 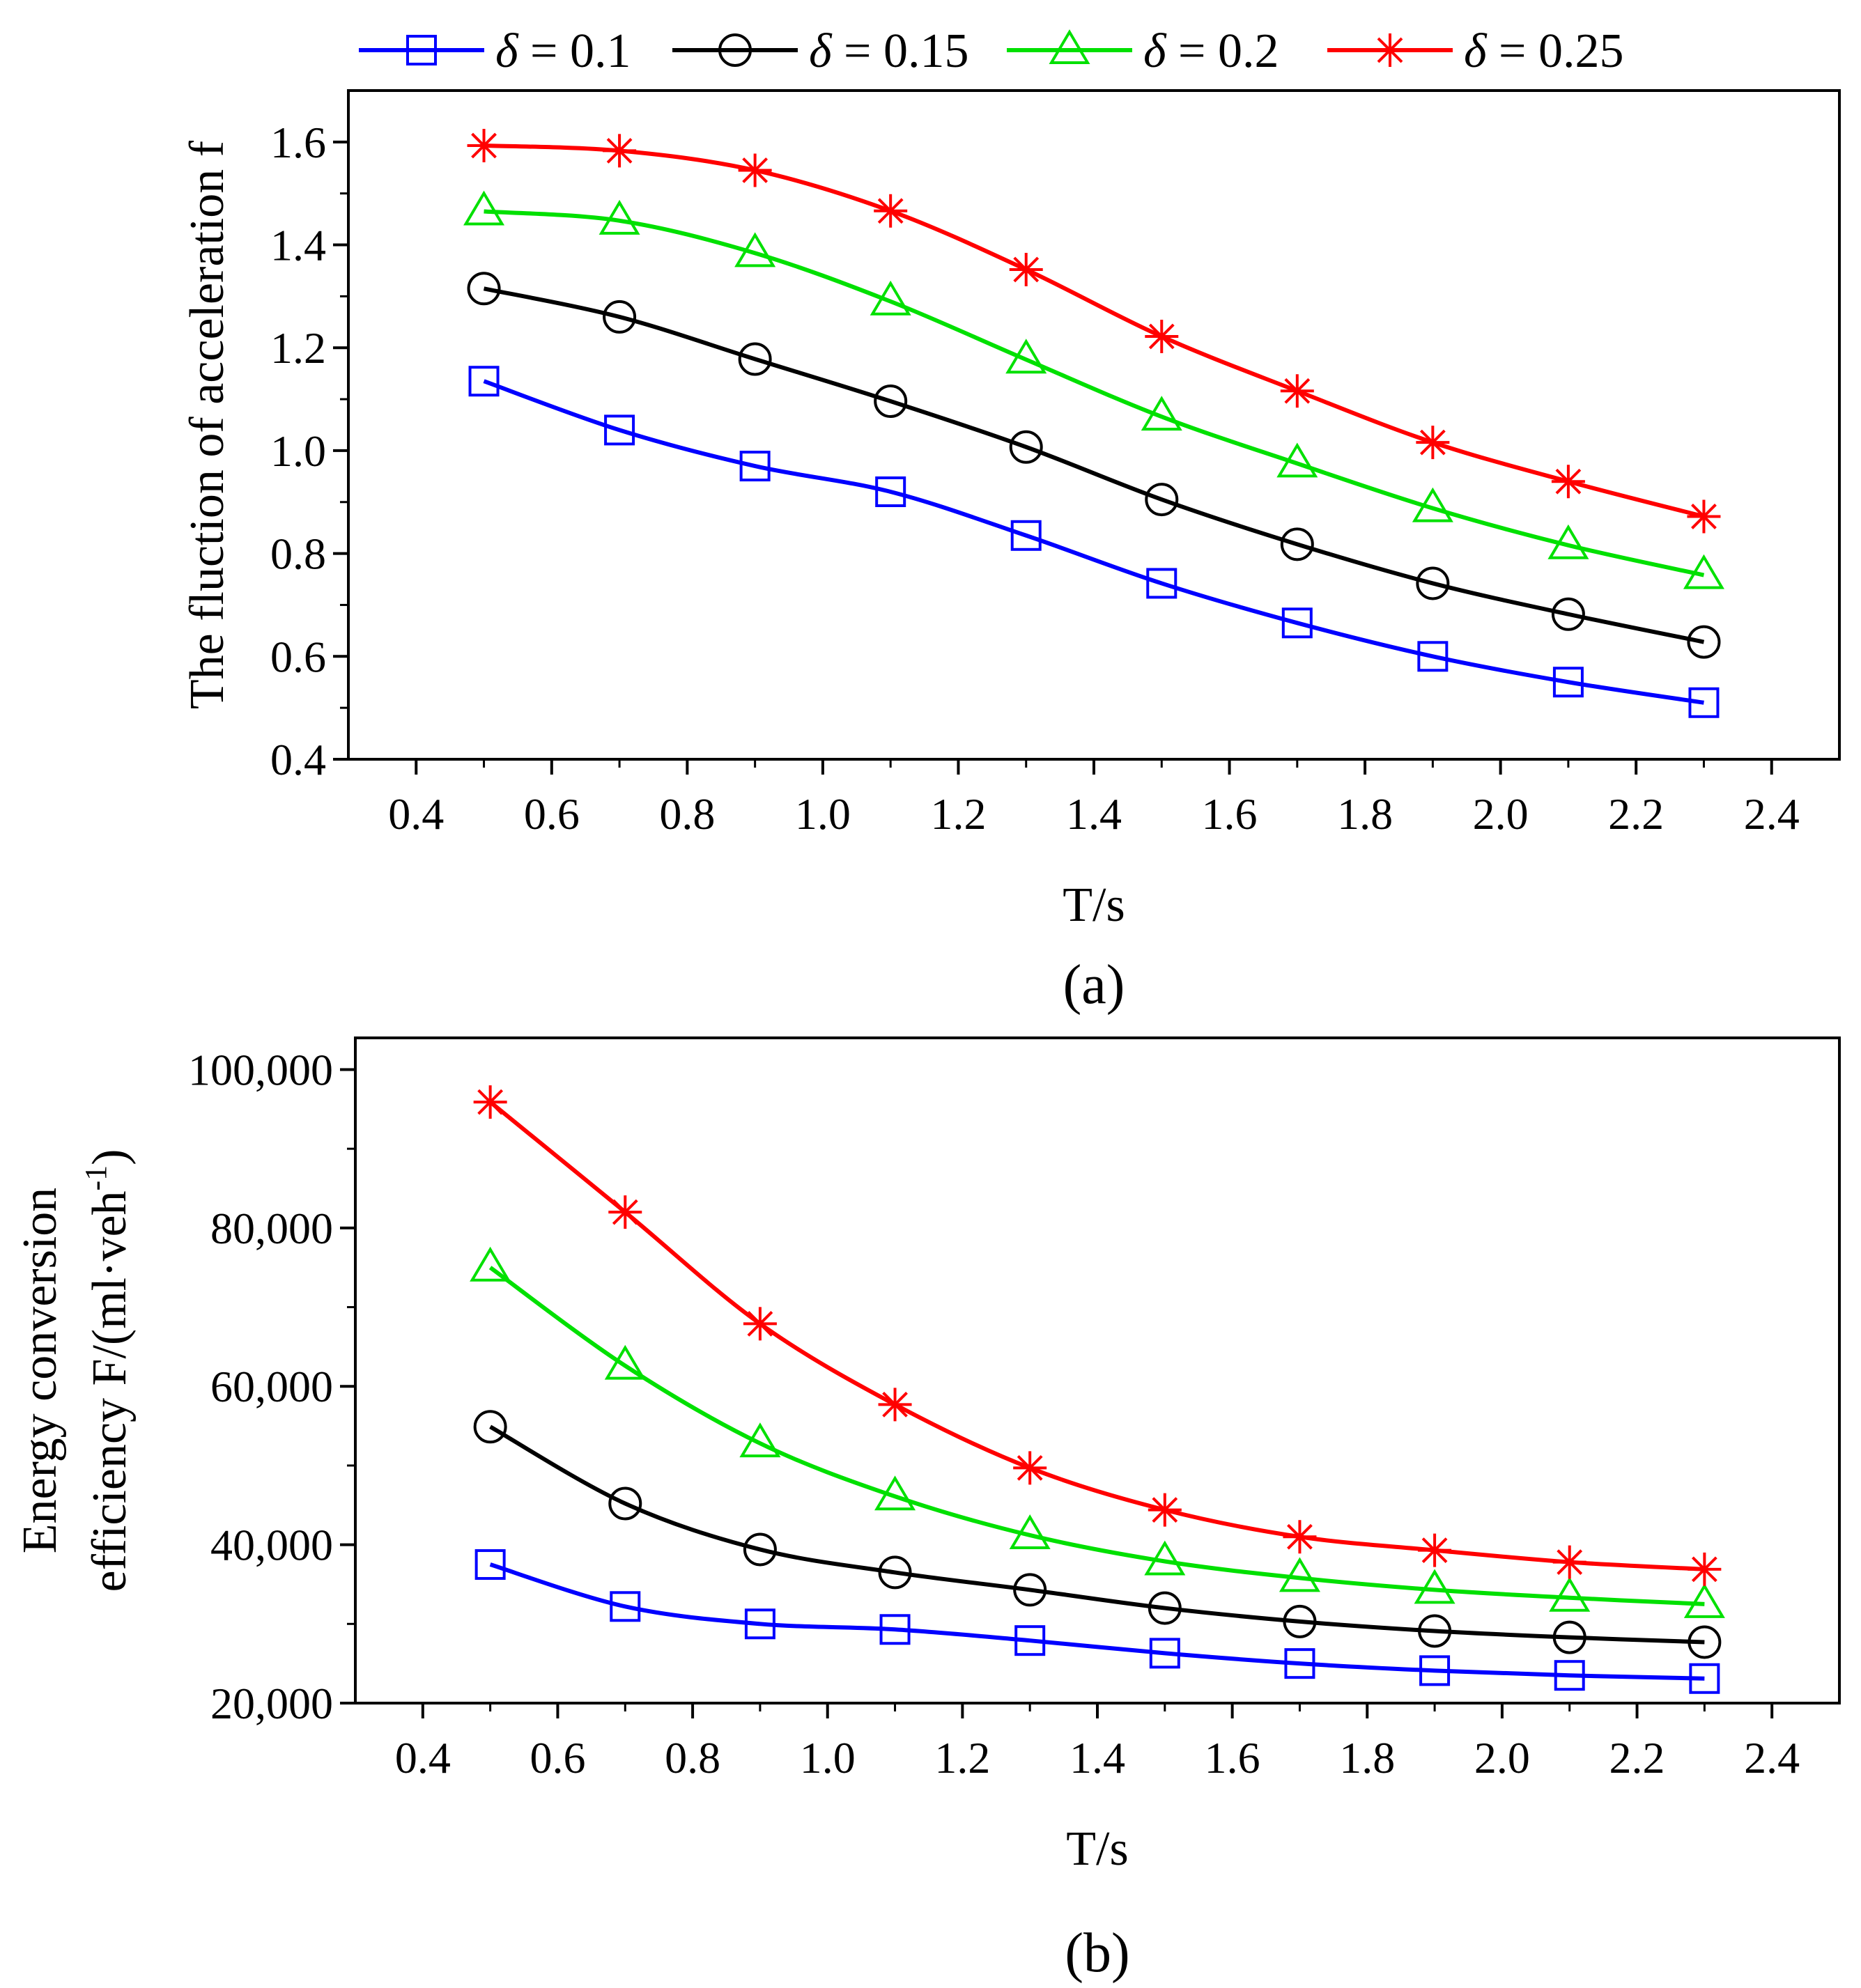 I want to click on legend-item: δ = 0.1, so click(x=495, y=51).